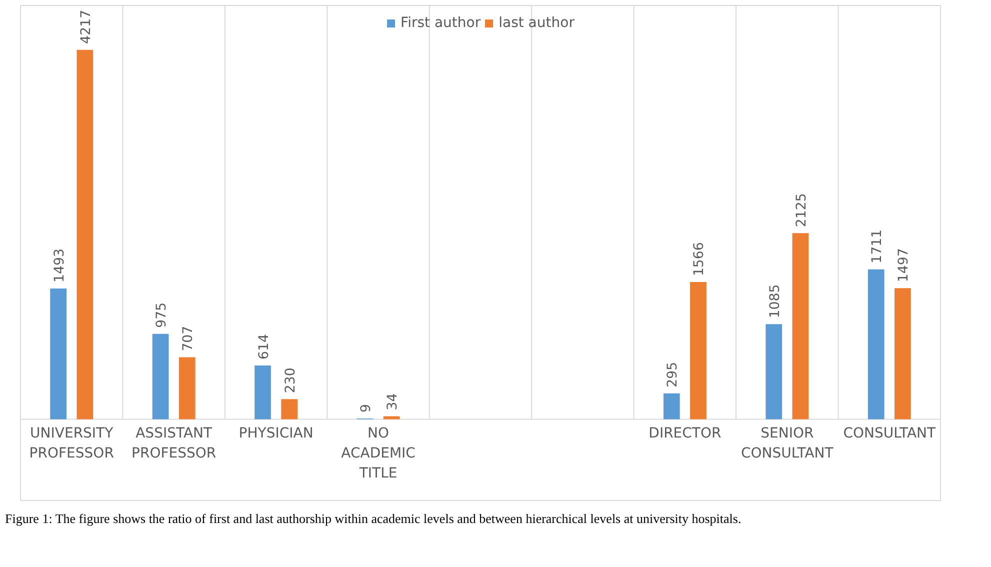 The width and height of the screenshot is (991, 567). I want to click on data-label: 975, so click(162, 315).